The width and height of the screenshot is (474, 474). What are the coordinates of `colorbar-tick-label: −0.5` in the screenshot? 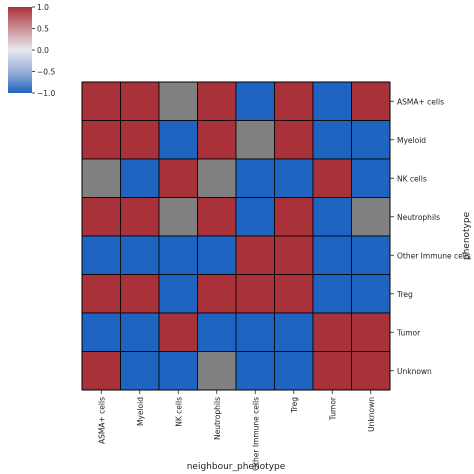 It's located at (46, 72).